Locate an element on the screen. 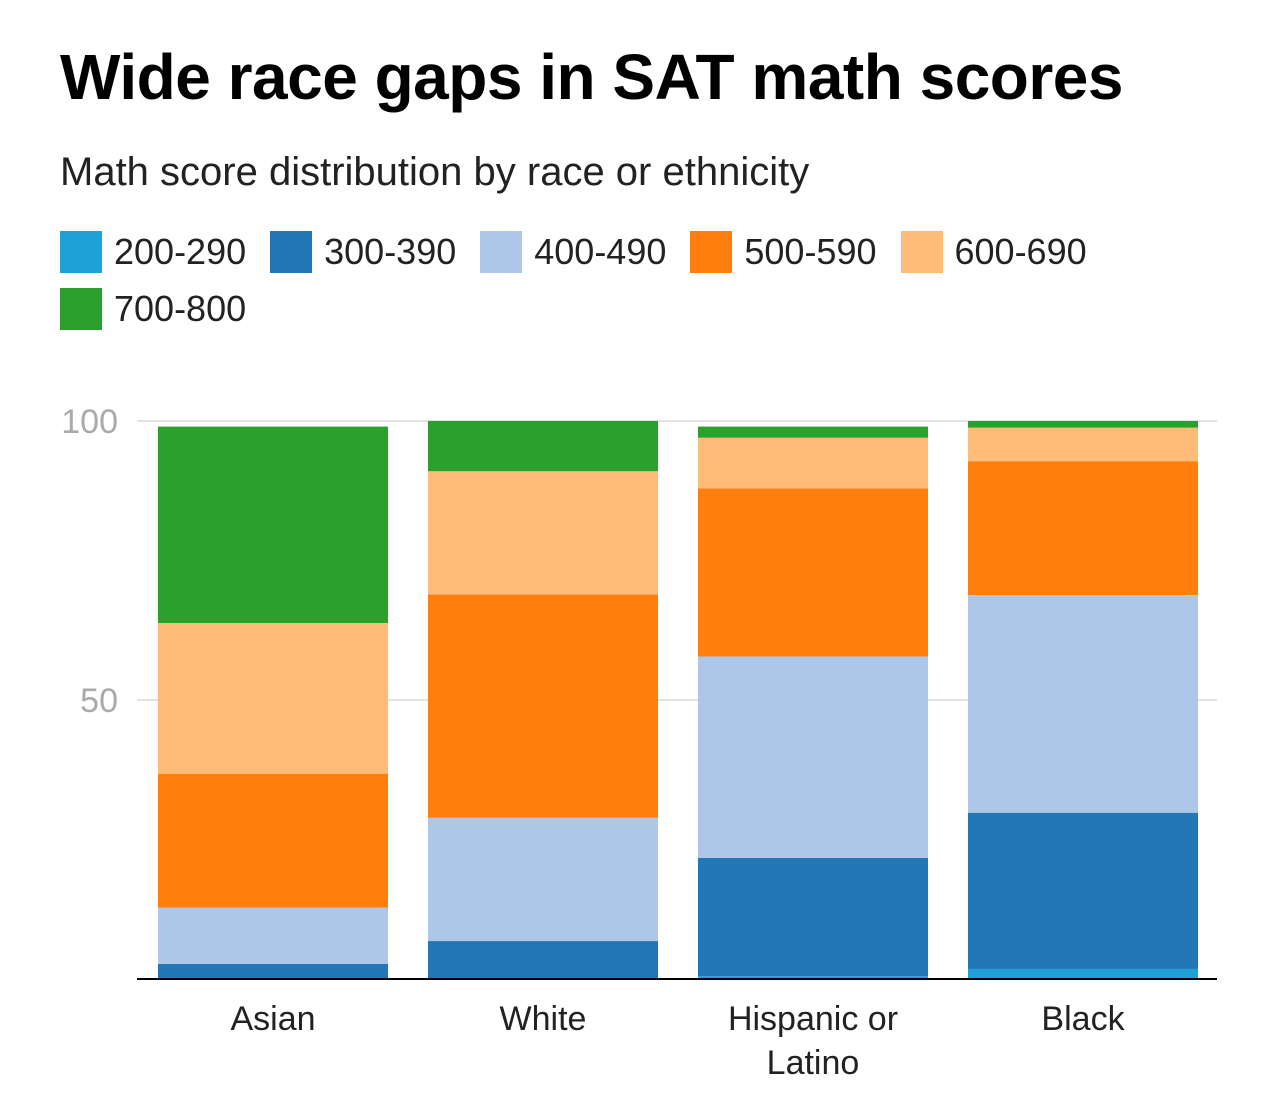 Image resolution: width=1280 pixels, height=1116 pixels. y-tick-label: 50 is located at coordinates (99, 701).